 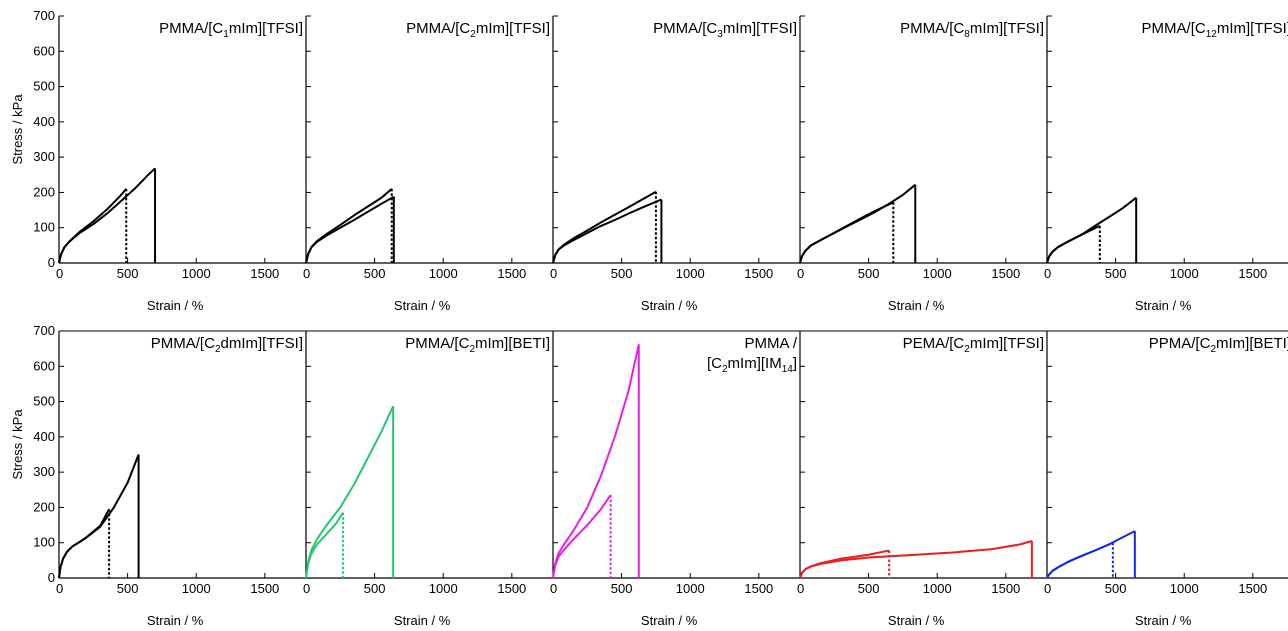 I want to click on panel-title-part: PEMA/[C, so click(x=934, y=343).